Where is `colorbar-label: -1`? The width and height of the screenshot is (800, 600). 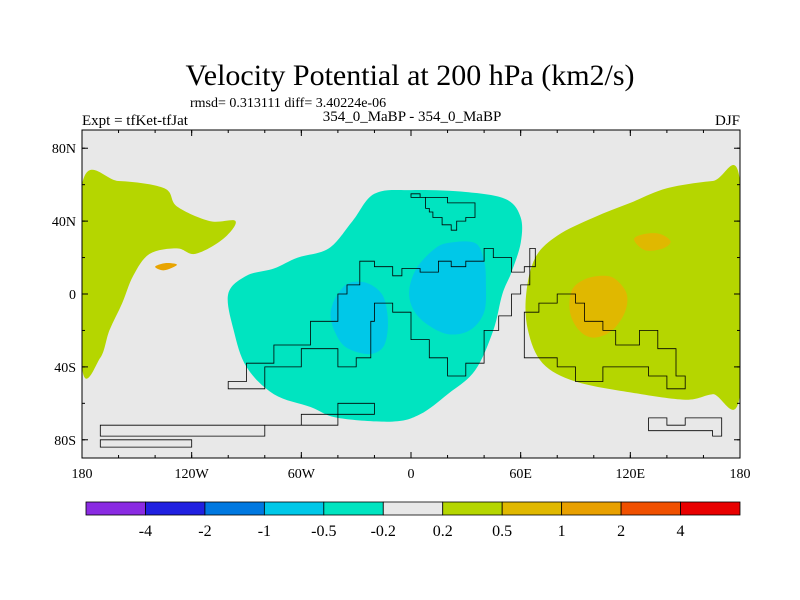
colorbar-label: -1 is located at coordinates (264, 531).